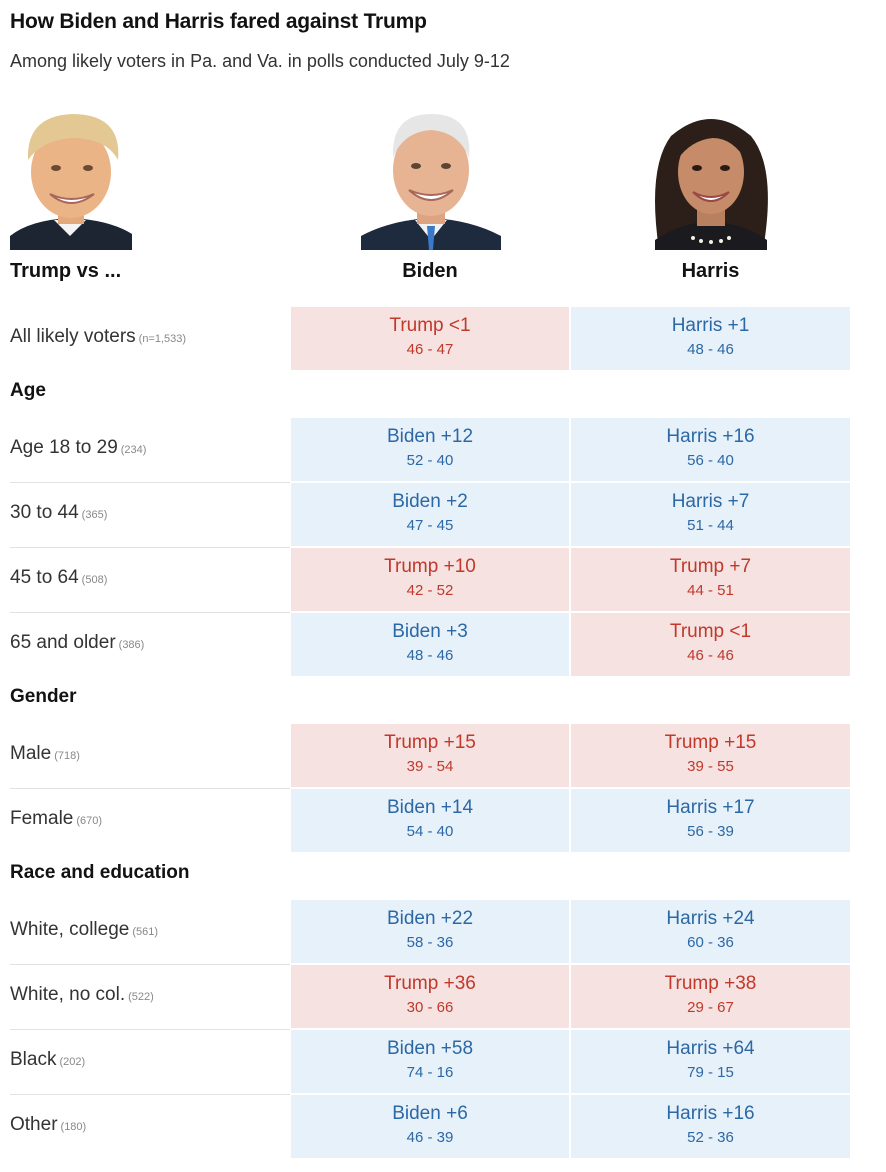  What do you see at coordinates (33, 1059) in the screenshot?
I see `row-label-text: Black` at bounding box center [33, 1059].